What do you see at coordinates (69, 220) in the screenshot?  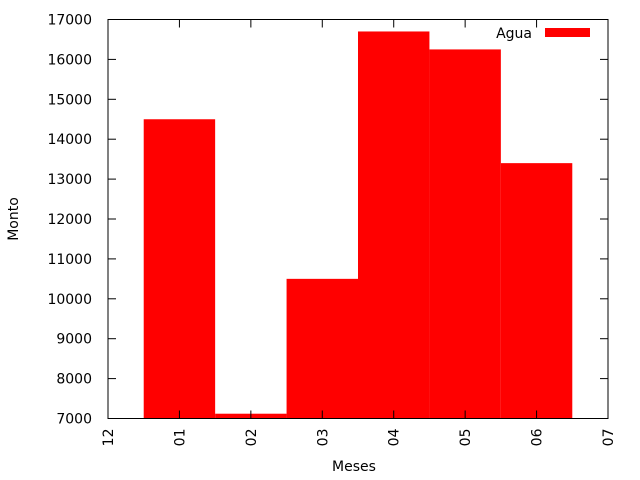 I see `y-tick-label: 12000` at bounding box center [69, 220].